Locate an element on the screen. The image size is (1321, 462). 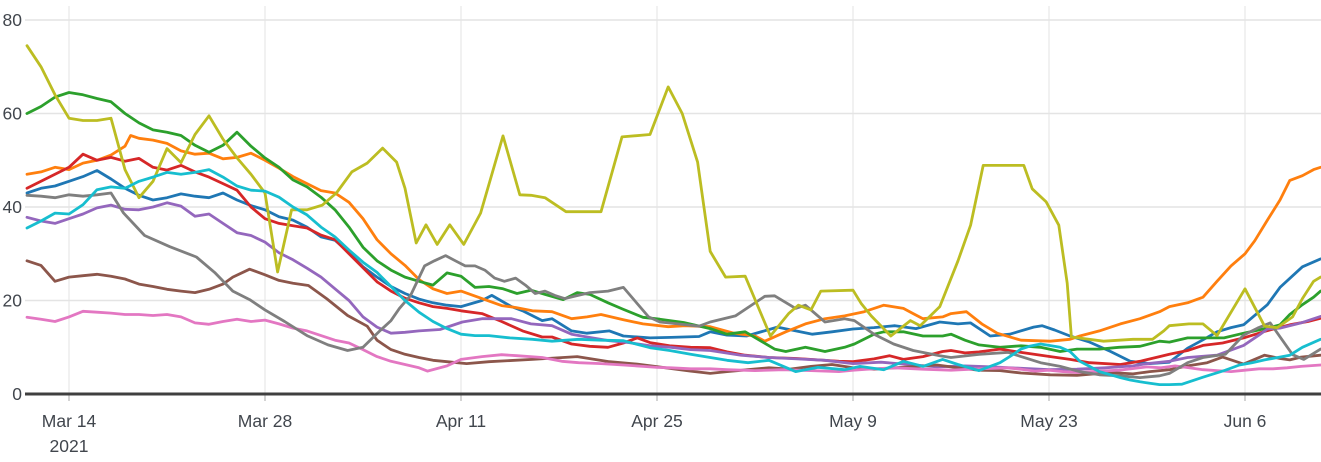
series-line-pink is located at coordinates (673, 341).